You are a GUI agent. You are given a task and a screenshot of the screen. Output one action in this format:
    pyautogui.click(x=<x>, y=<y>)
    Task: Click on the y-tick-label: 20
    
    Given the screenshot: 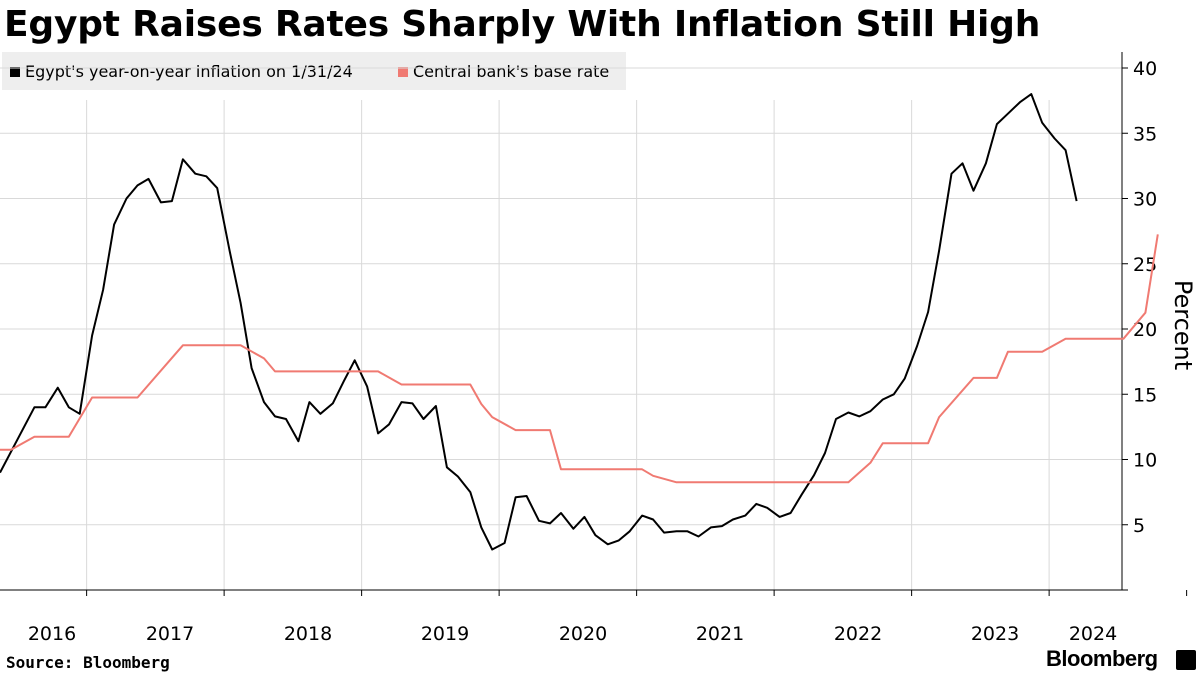 What is the action you would take?
    pyautogui.click(x=1145, y=330)
    